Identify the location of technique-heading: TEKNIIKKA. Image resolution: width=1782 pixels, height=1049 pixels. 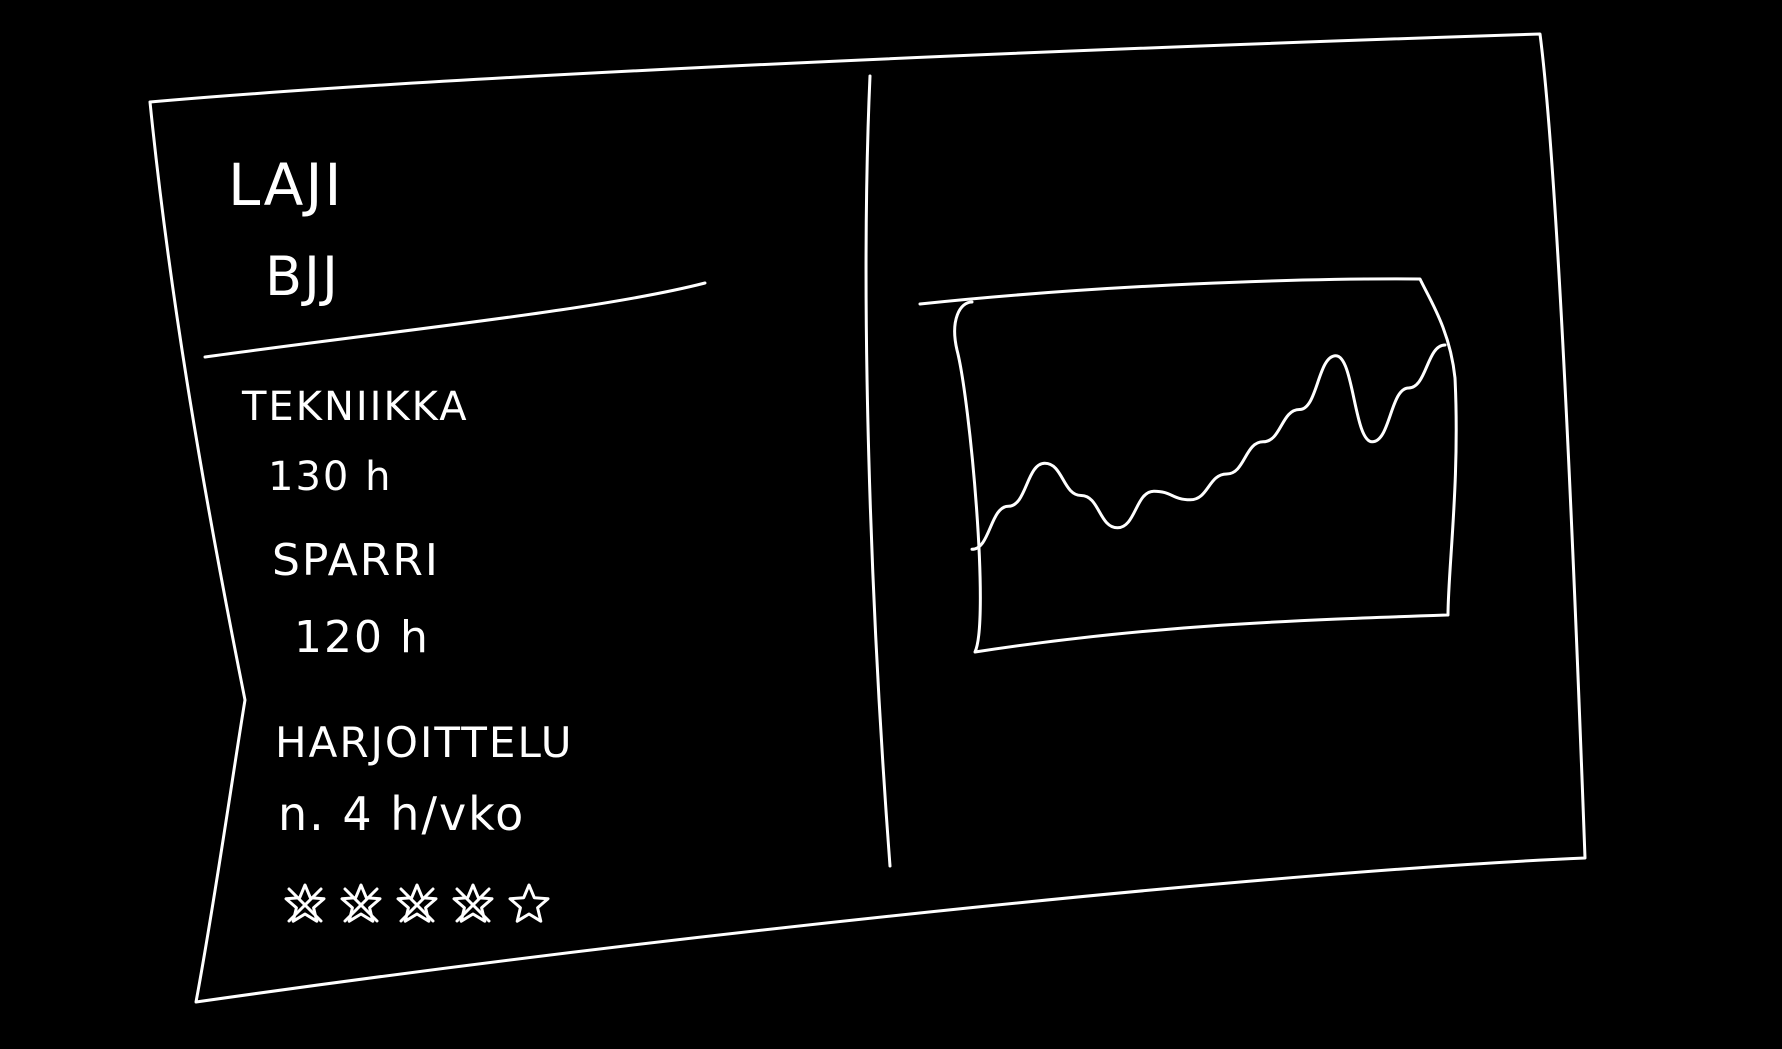
(355, 407).